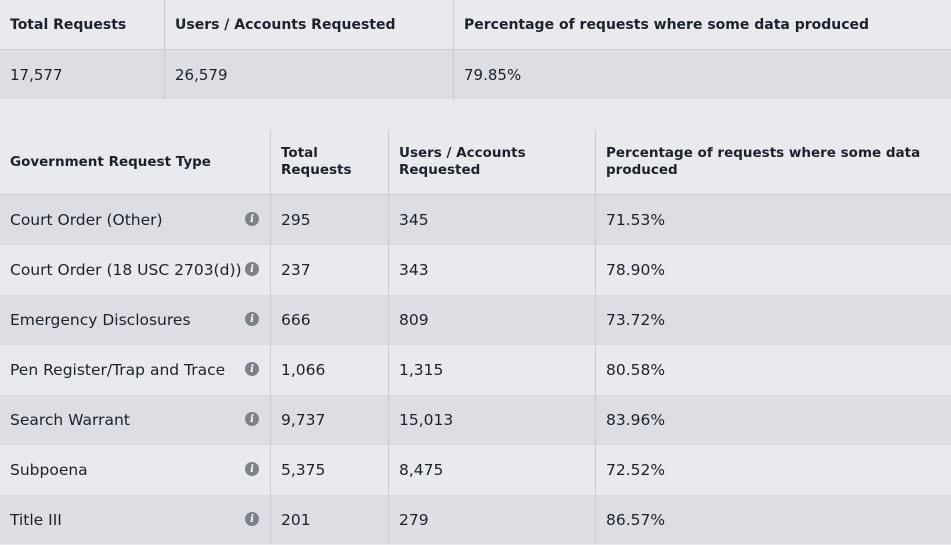 This screenshot has height=545, width=951. What do you see at coordinates (296, 320) in the screenshot?
I see `total-requests-value: 666` at bounding box center [296, 320].